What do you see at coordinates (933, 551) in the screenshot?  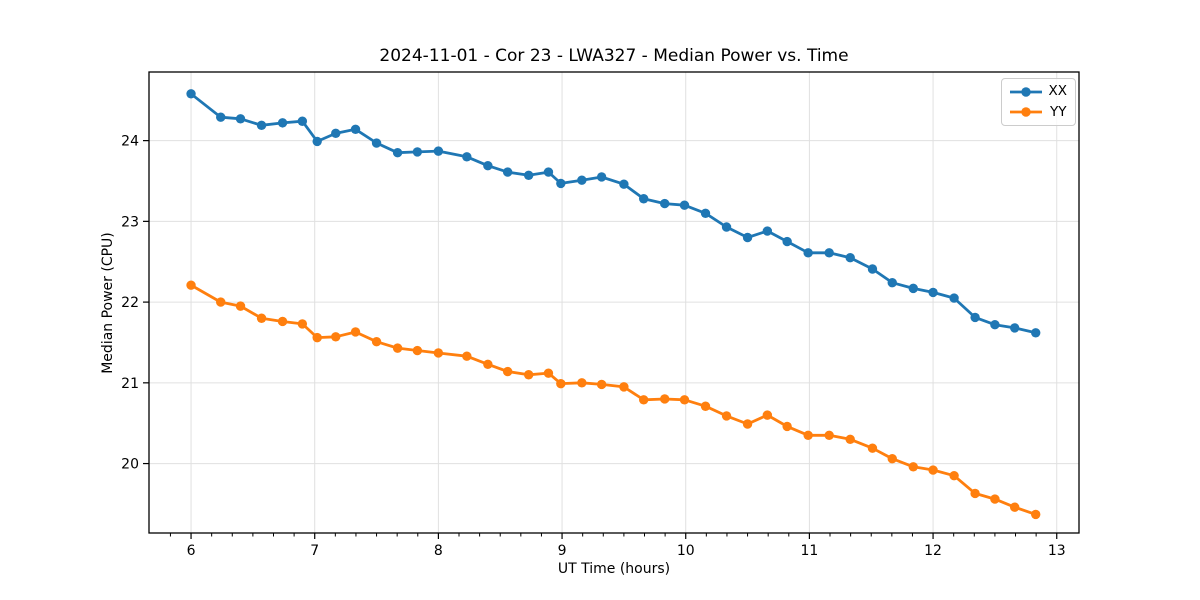 I see `x-tick-label: 12` at bounding box center [933, 551].